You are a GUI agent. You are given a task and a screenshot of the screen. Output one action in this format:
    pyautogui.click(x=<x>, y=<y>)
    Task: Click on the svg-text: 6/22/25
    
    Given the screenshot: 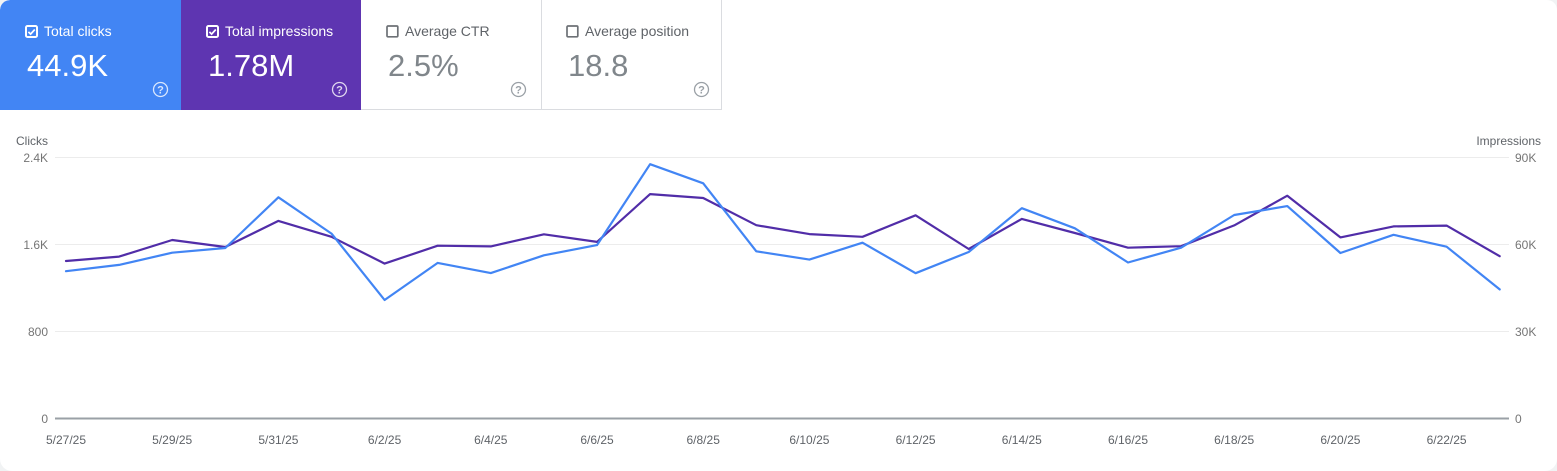 What is the action you would take?
    pyautogui.click(x=1447, y=440)
    